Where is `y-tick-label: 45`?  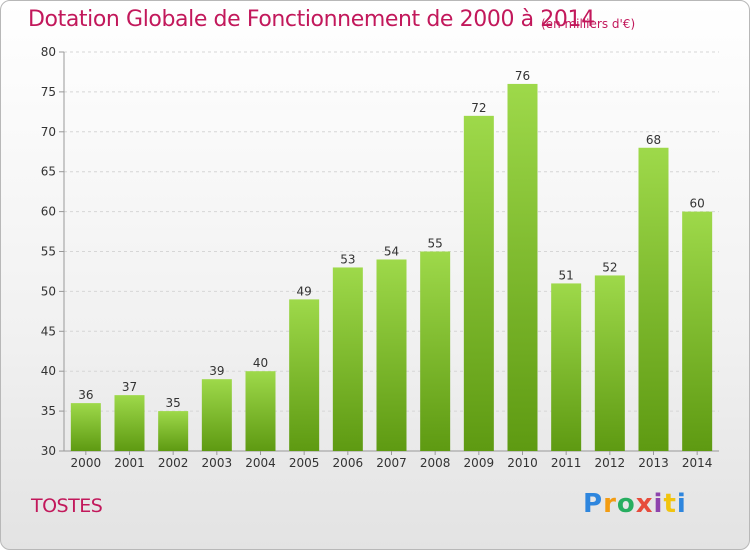 y-tick-label: 45 is located at coordinates (48, 331).